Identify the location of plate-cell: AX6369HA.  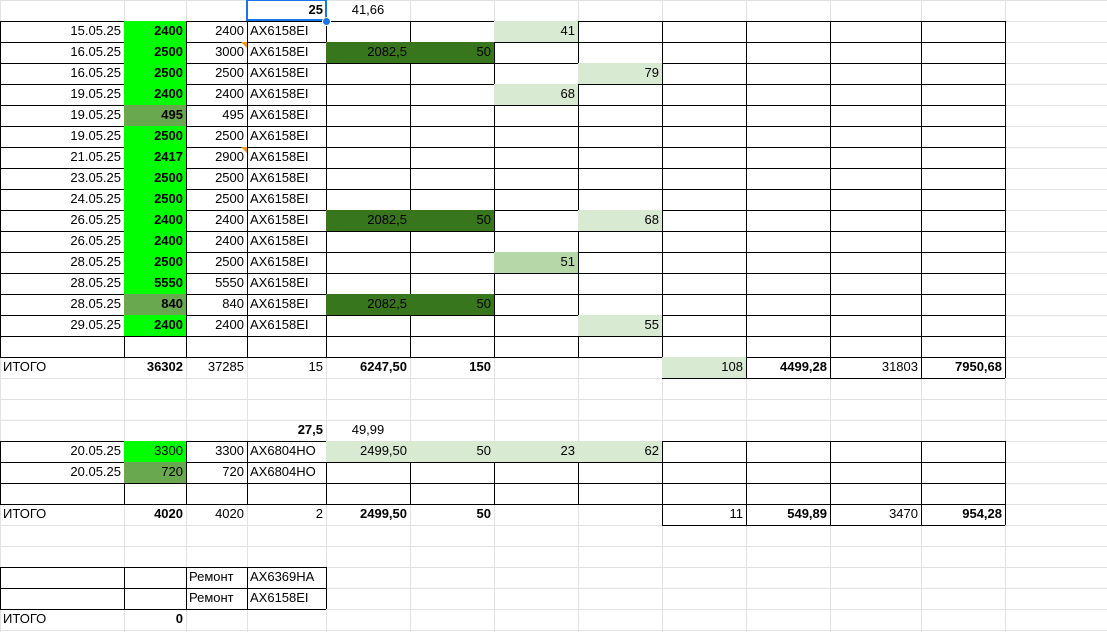
(282, 576).